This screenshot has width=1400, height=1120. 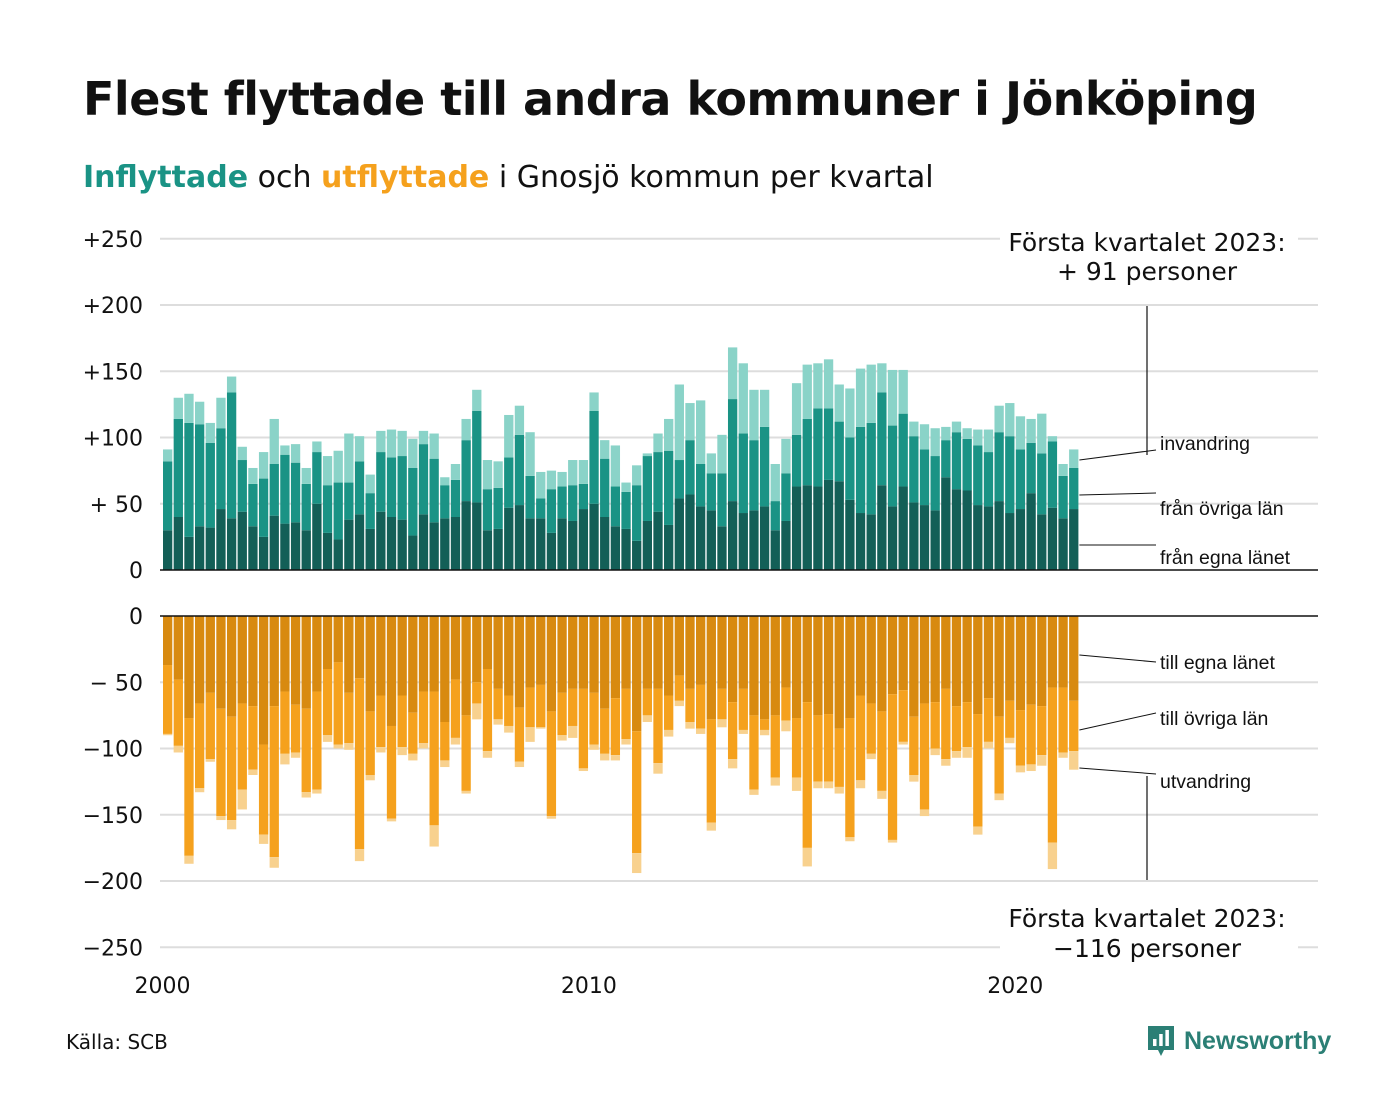 I want to click on brand-logo: Newsworthy, so click(x=1238, y=1041).